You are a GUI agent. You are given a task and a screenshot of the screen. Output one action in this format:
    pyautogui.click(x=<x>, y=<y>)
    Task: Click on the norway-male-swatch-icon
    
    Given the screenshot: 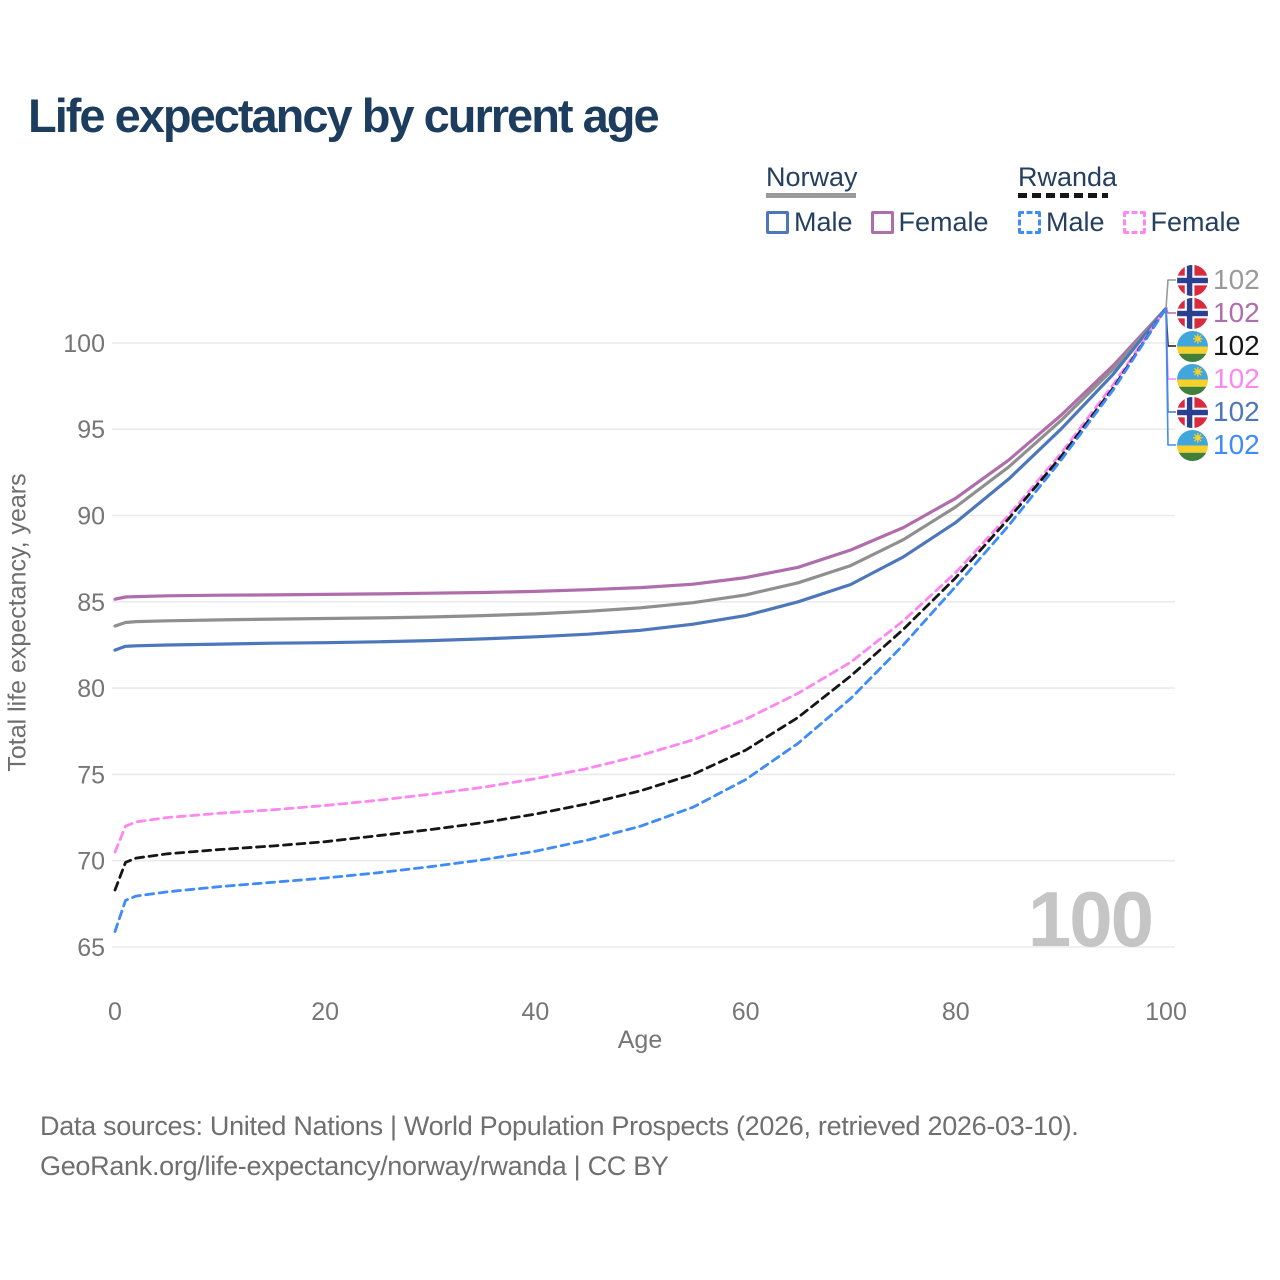 What is the action you would take?
    pyautogui.click(x=777, y=222)
    